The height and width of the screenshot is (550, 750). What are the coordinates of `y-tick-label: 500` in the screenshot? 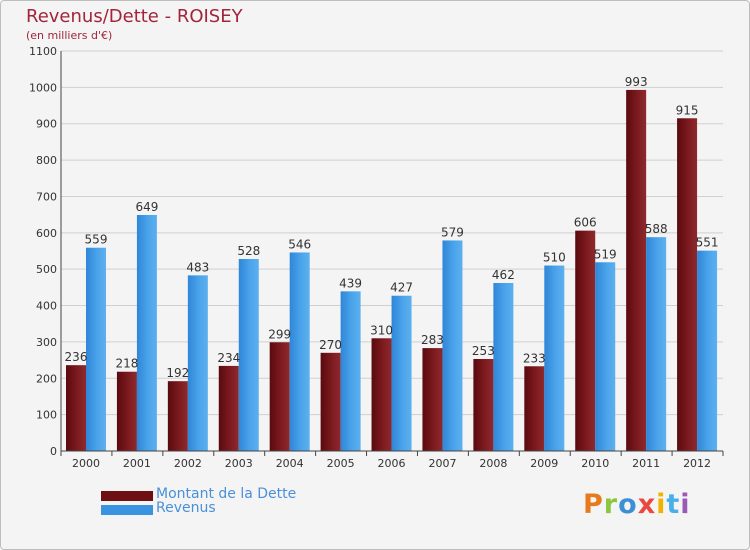 It's located at (46, 269).